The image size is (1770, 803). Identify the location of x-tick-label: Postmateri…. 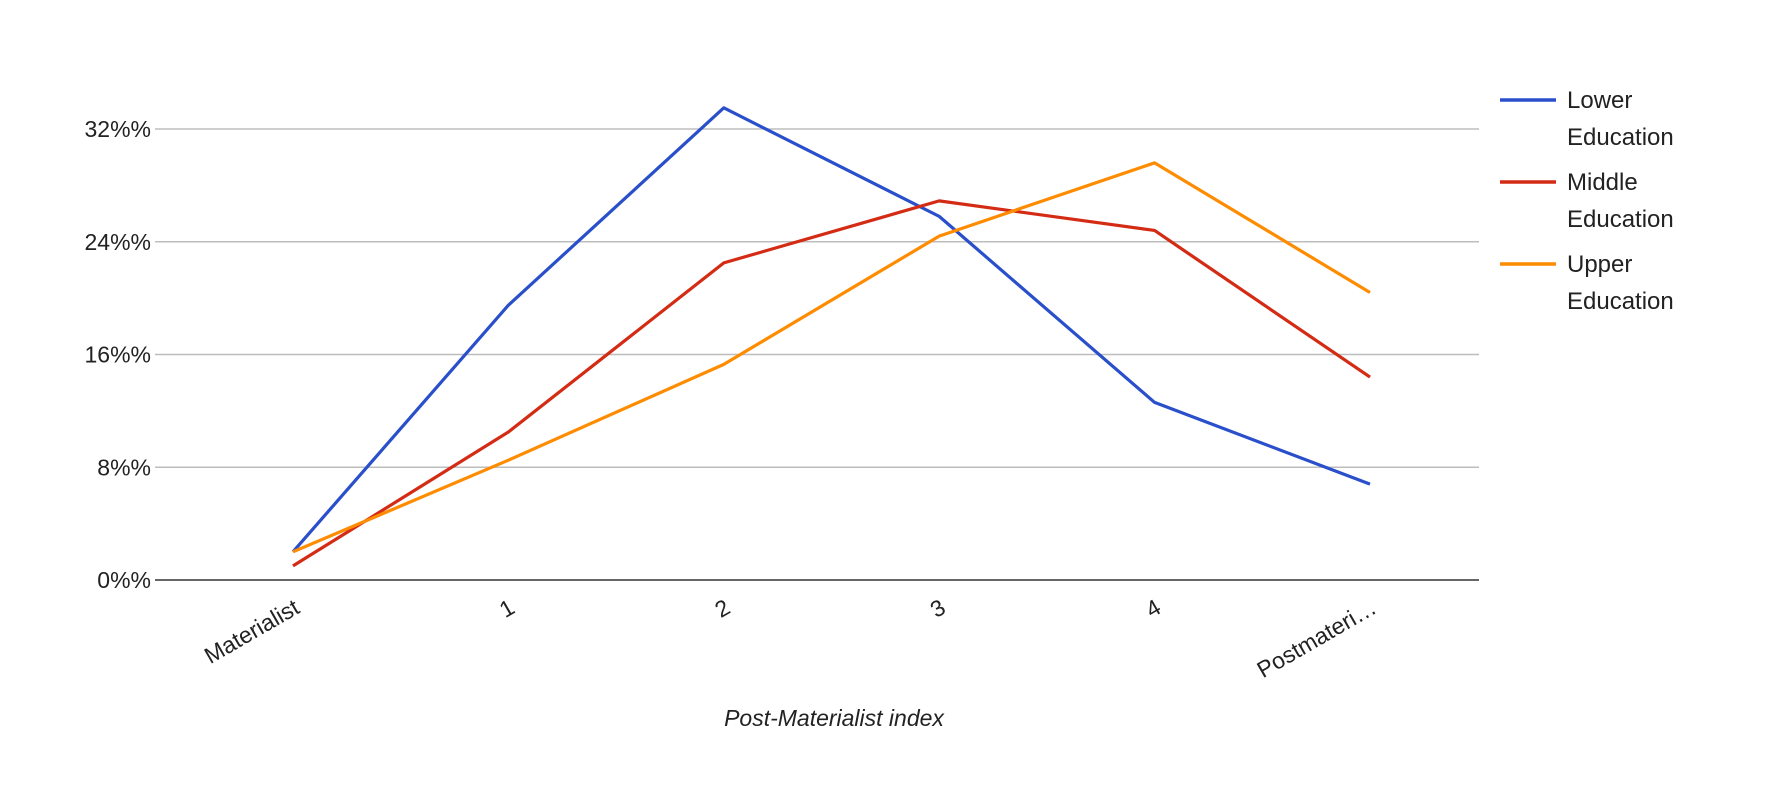
(1316, 638).